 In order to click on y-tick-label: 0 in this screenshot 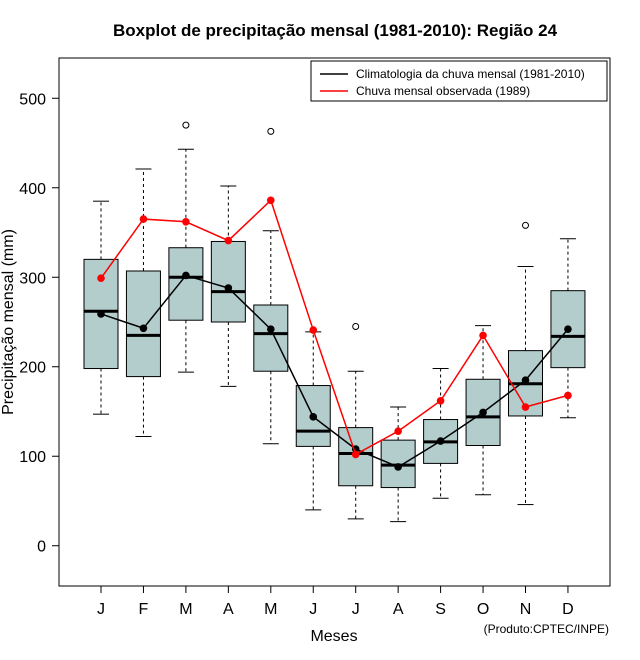, I will do `click(41, 547)`.